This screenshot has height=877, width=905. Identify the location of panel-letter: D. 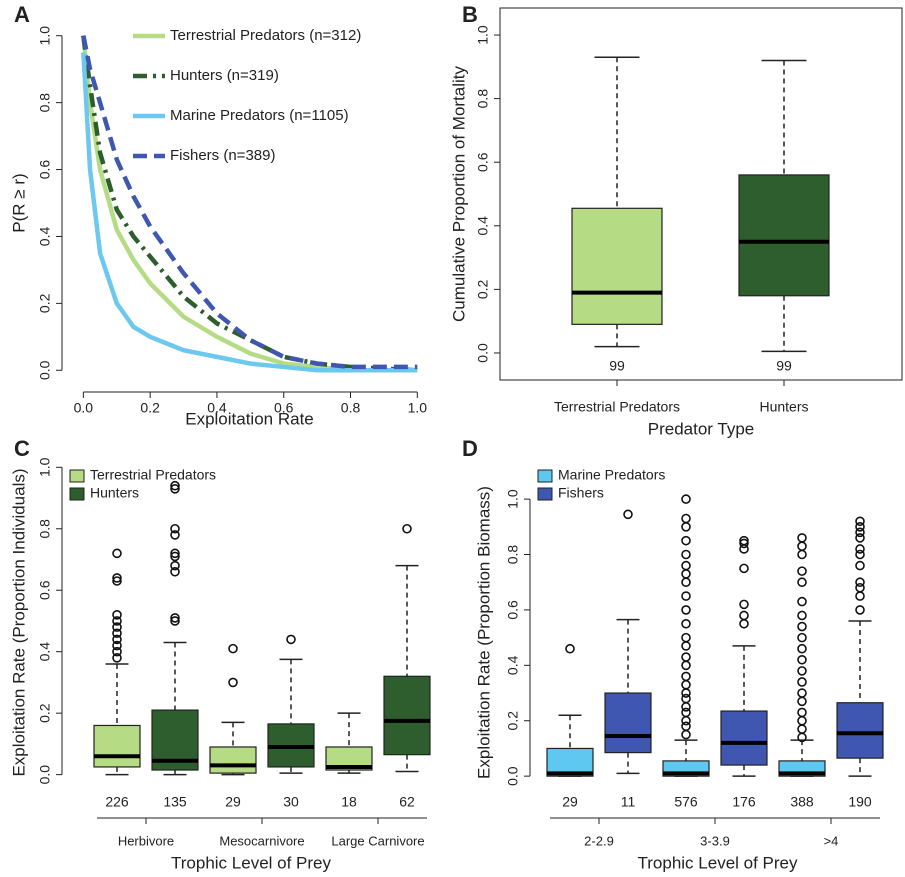
(470, 448).